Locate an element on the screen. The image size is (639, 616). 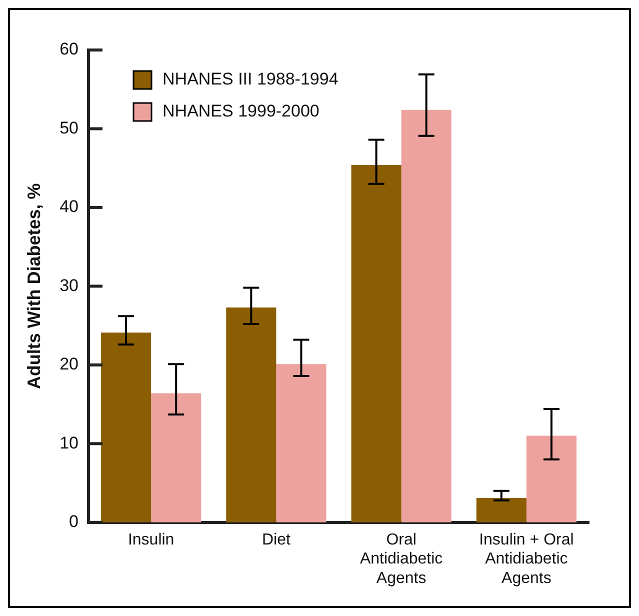
x-tick-label: Oral Antidiabetic Agents is located at coordinates (401, 559).